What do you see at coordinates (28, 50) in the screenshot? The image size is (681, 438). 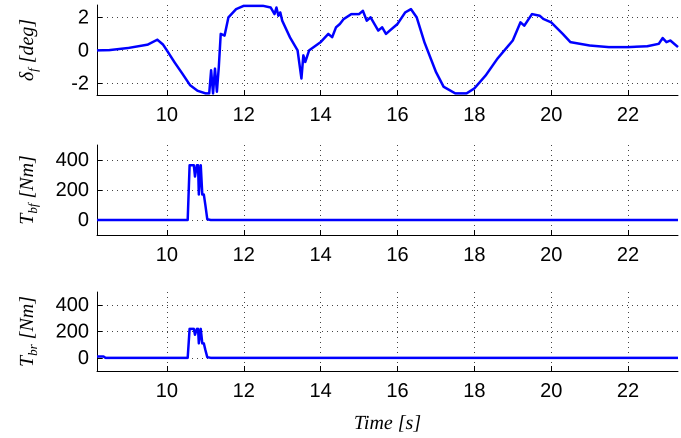 I see `y-axis-title: δf [deg]` at bounding box center [28, 50].